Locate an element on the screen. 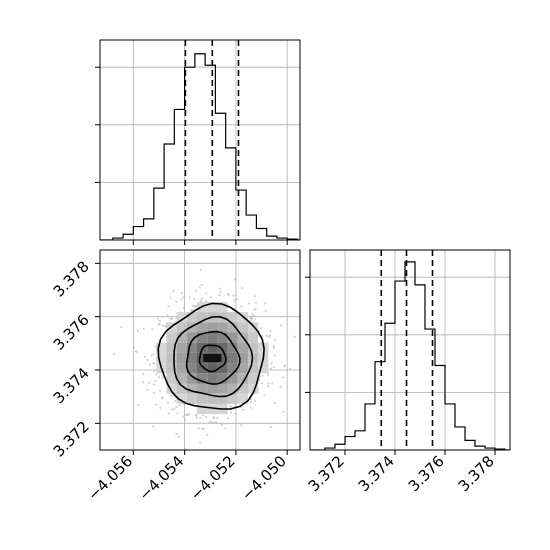  density-contours is located at coordinates (211, 356).